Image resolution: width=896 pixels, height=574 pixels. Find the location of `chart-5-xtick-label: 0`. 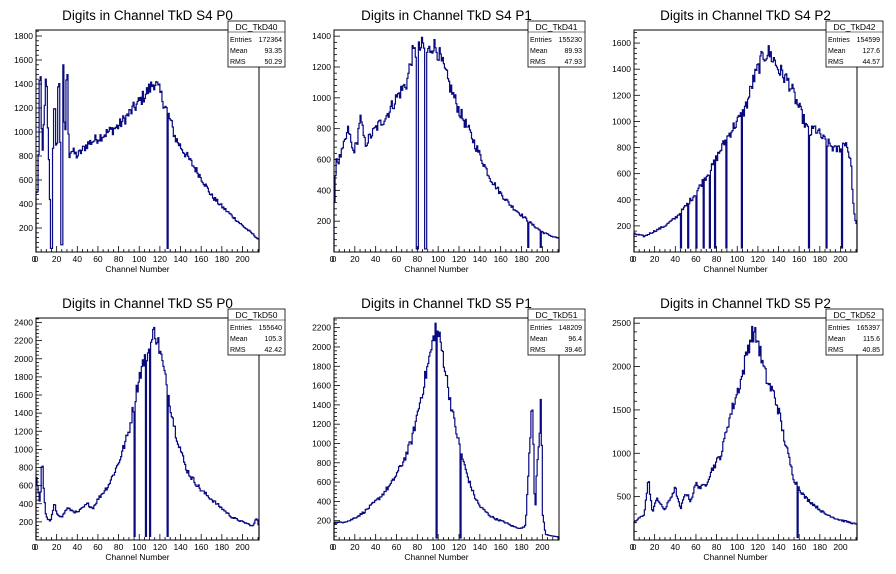

chart-5-xtick-label: 0 is located at coordinates (334, 547).